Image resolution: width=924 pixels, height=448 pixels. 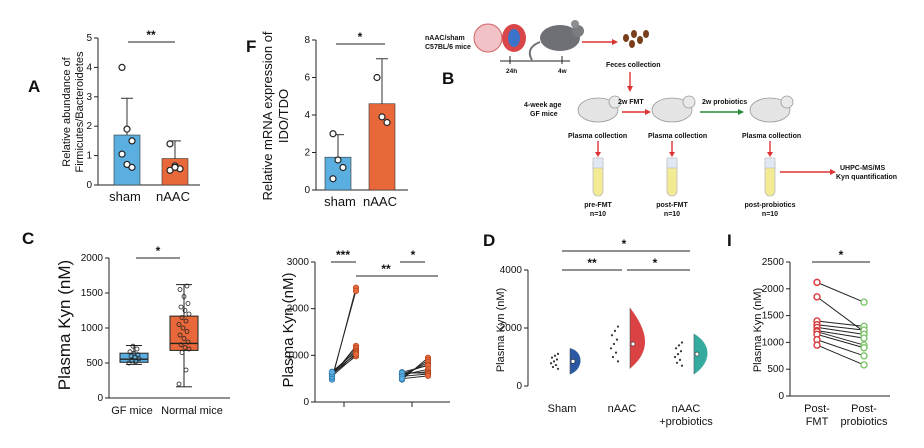 What do you see at coordinates (89, 38) in the screenshot?
I see `y-tick-label-a-ticks-5: 5` at bounding box center [89, 38].